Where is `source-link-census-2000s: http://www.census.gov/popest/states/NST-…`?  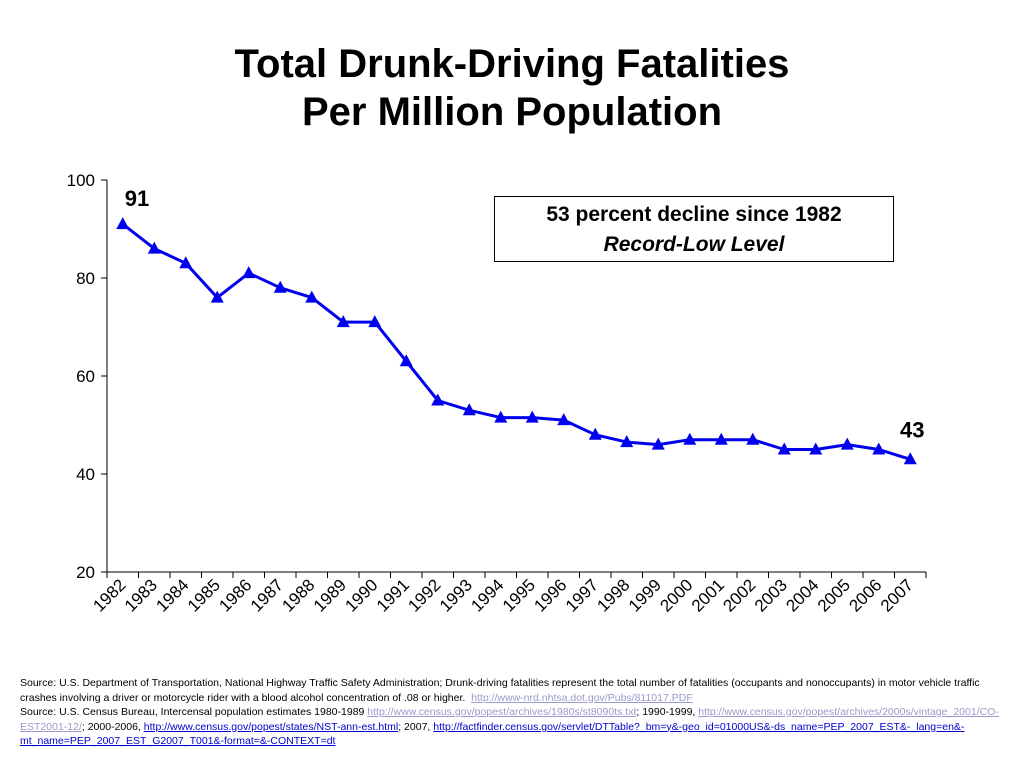 source-link-census-2000s: http://www.census.gov/popest/states/NST-… is located at coordinates (271, 726).